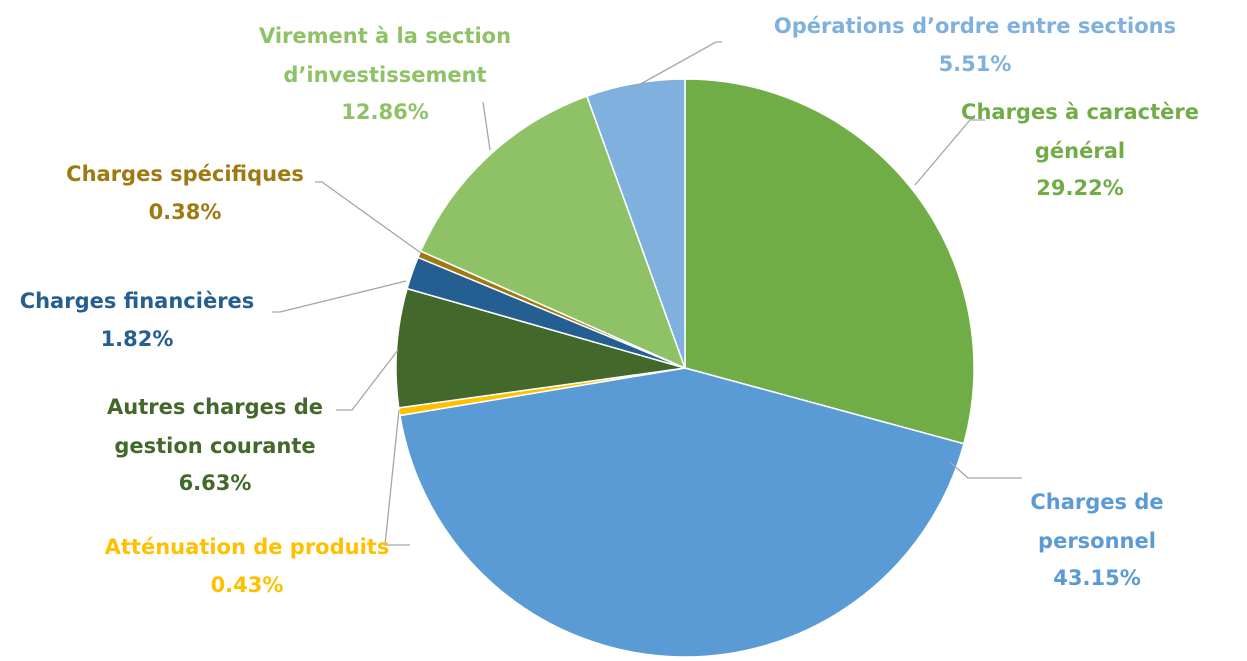 The height and width of the screenshot is (661, 1247). What do you see at coordinates (137, 339) in the screenshot?
I see `slice-value: 1.82%` at bounding box center [137, 339].